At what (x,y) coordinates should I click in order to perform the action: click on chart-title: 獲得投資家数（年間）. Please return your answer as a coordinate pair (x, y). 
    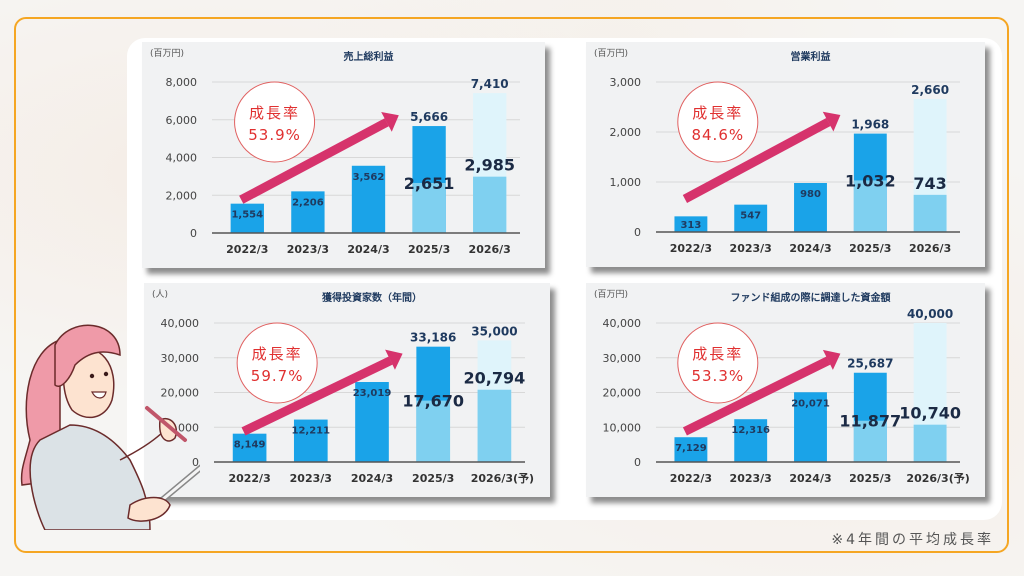
    Looking at the image, I should click on (372, 297).